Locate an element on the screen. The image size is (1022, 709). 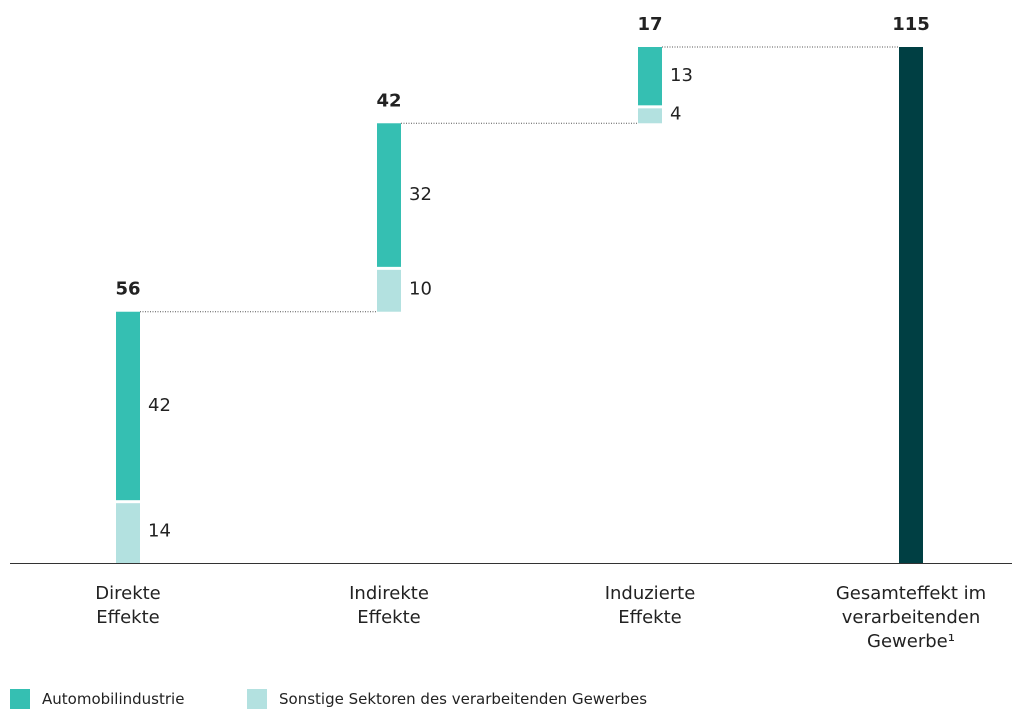
total-bar is located at coordinates (911, 305).